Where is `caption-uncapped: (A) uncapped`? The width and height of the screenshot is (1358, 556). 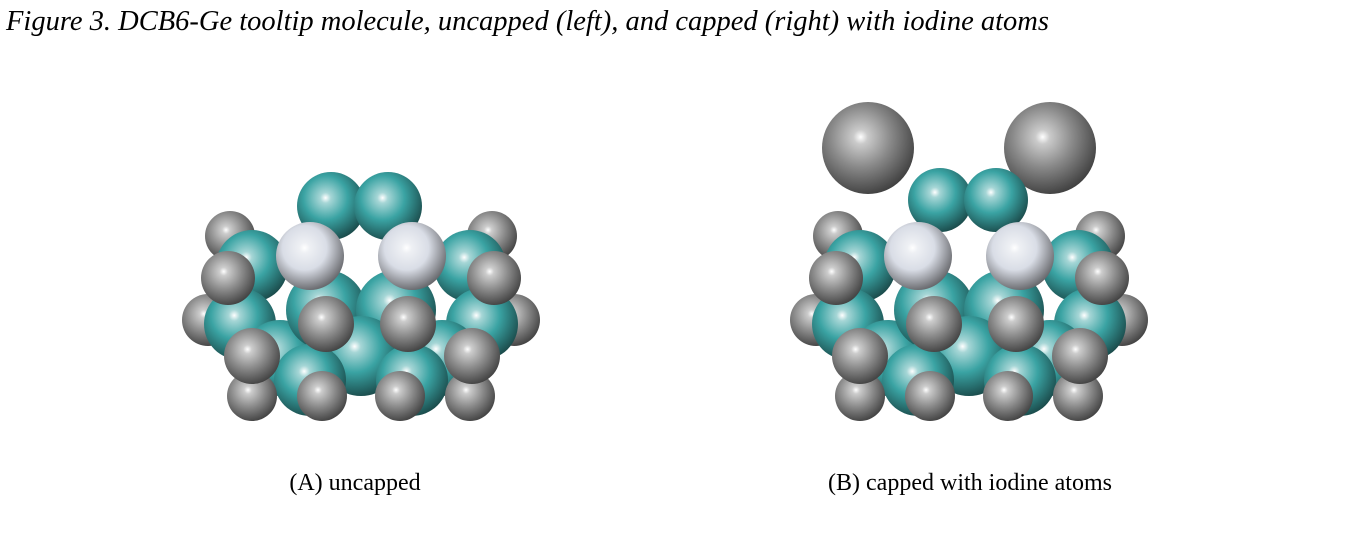 caption-uncapped: (A) uncapped is located at coordinates (355, 483).